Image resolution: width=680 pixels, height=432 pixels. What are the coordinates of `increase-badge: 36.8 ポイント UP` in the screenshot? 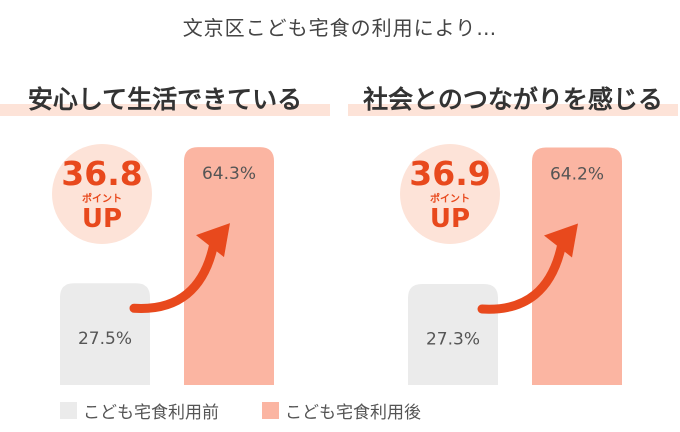 It's located at (102, 194).